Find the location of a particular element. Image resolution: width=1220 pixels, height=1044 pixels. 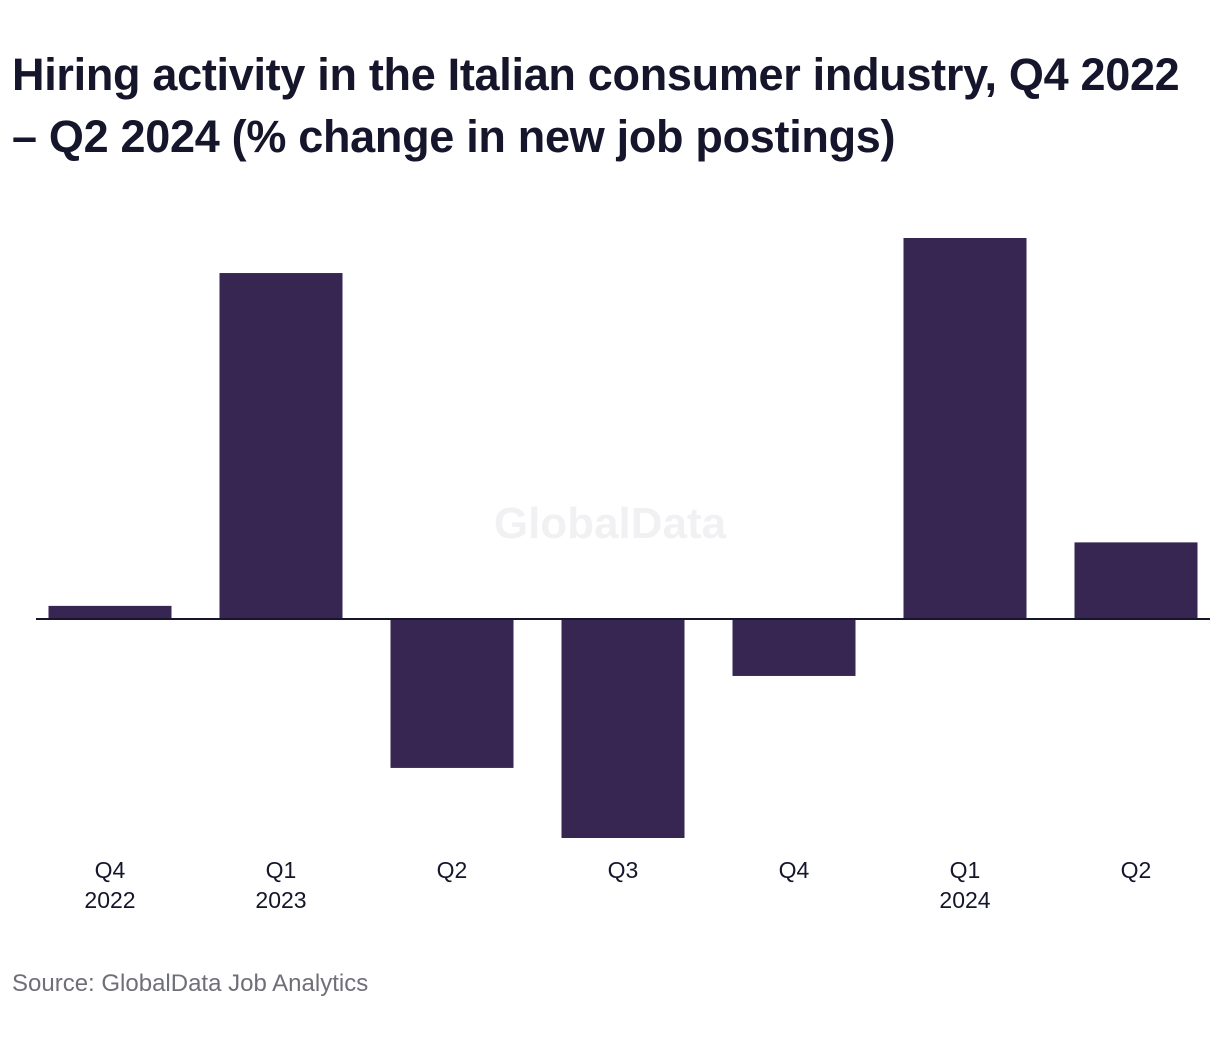

bar-q2-2024 is located at coordinates (1136, 581).